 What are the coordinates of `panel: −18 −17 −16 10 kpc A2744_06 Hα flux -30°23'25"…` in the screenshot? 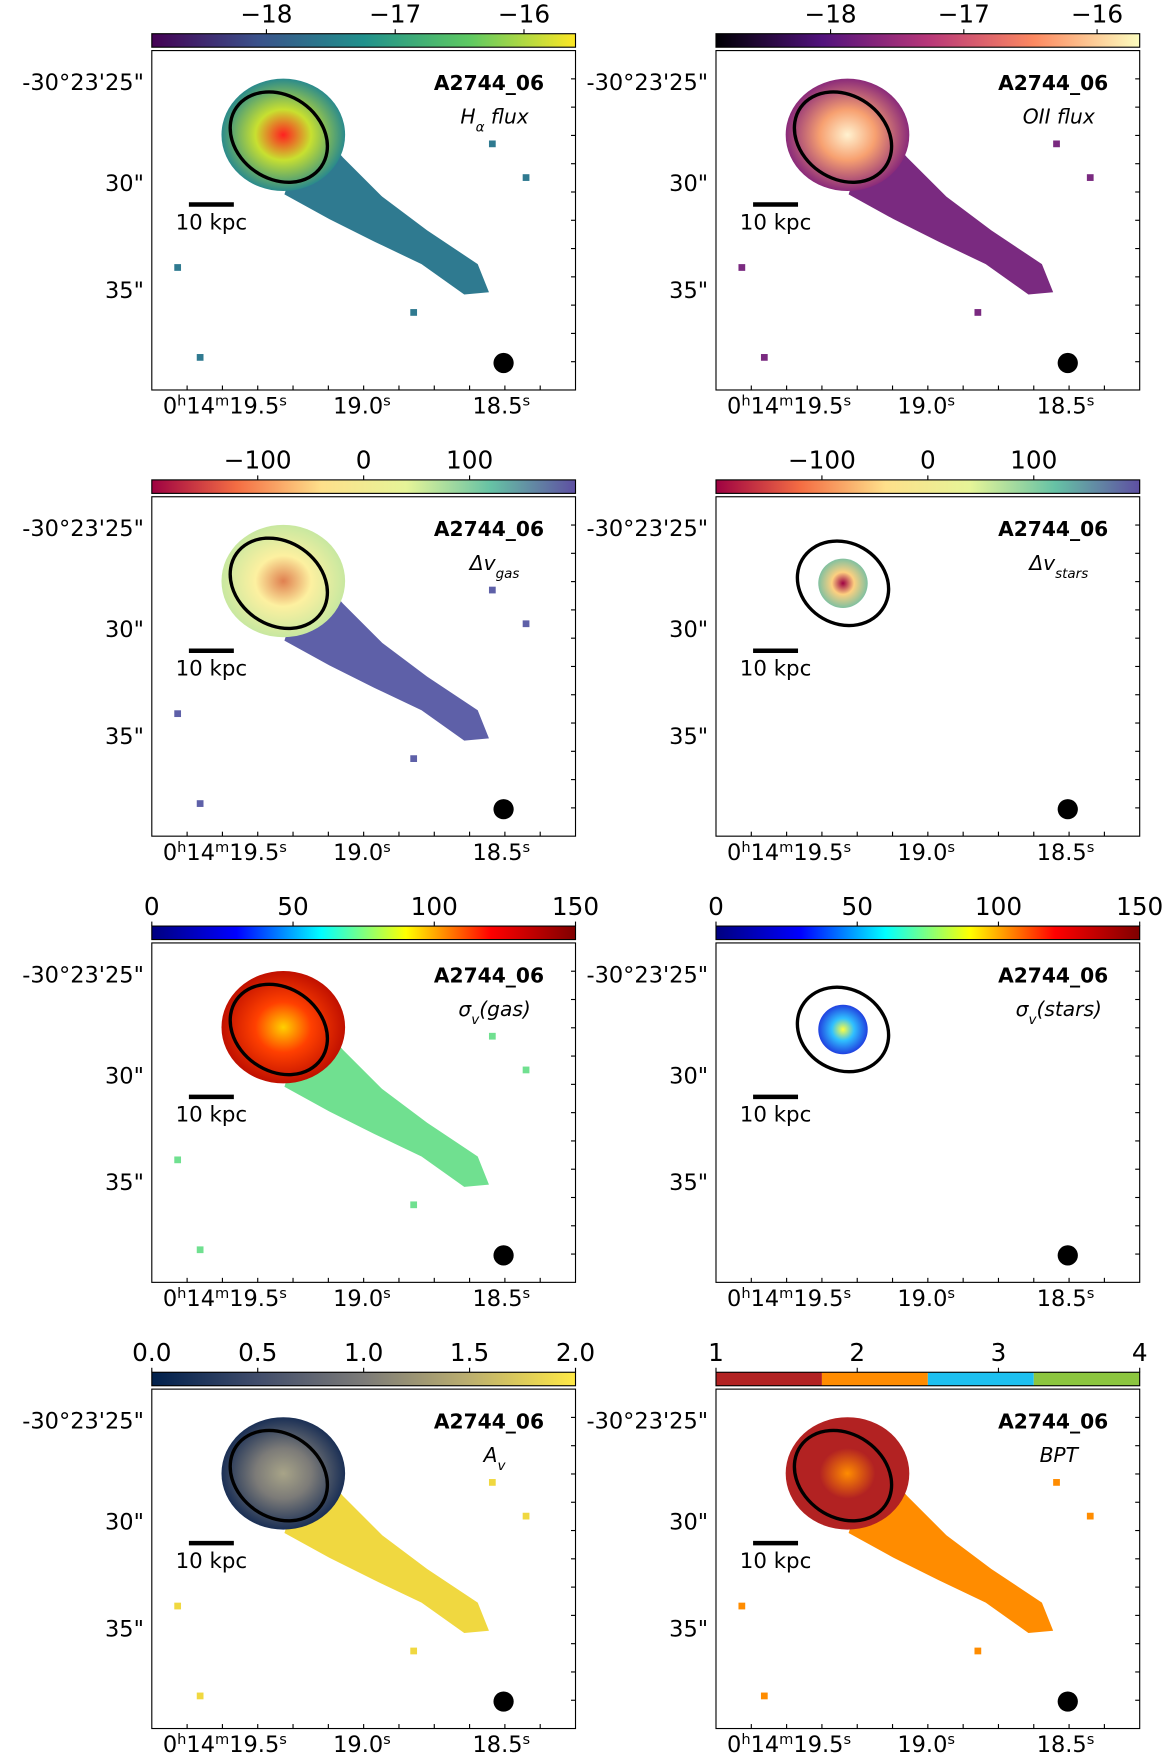 It's located at (299, 210).